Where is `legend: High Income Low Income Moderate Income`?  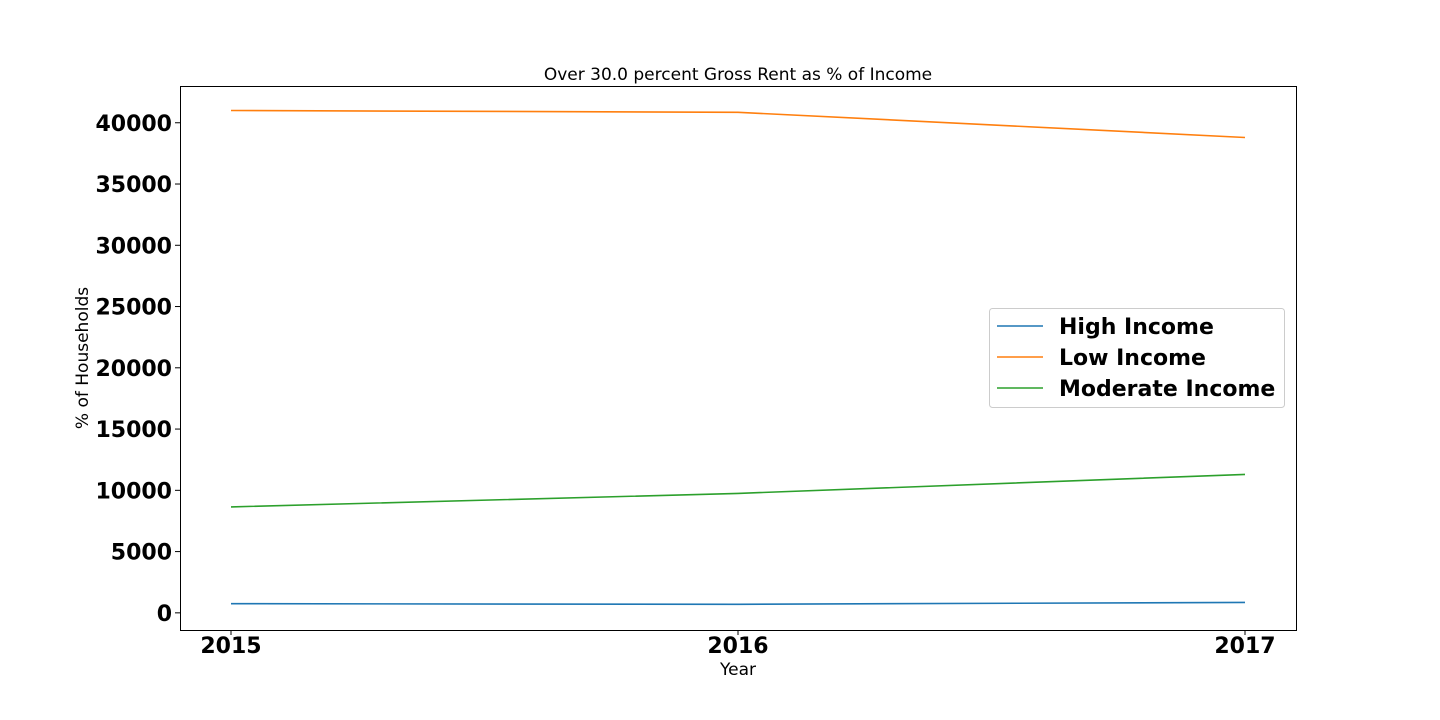 legend: High Income Low Income Moderate Income is located at coordinates (1137, 358).